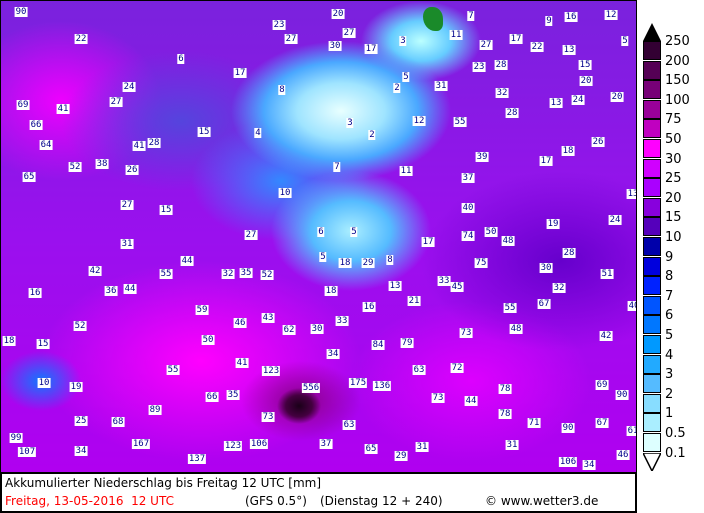 This screenshot has height=513, width=704. I want to click on legend-level-label: 1, so click(669, 414).